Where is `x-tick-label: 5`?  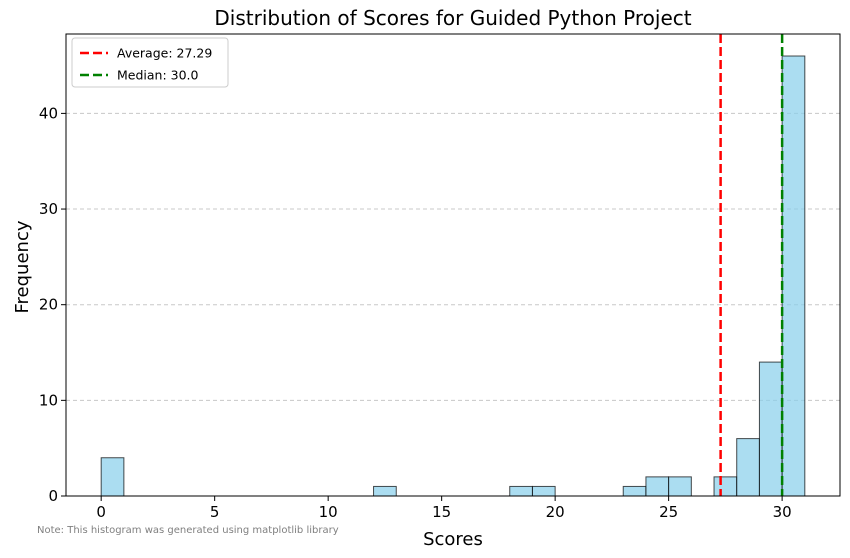
x-tick-label: 5 is located at coordinates (215, 512).